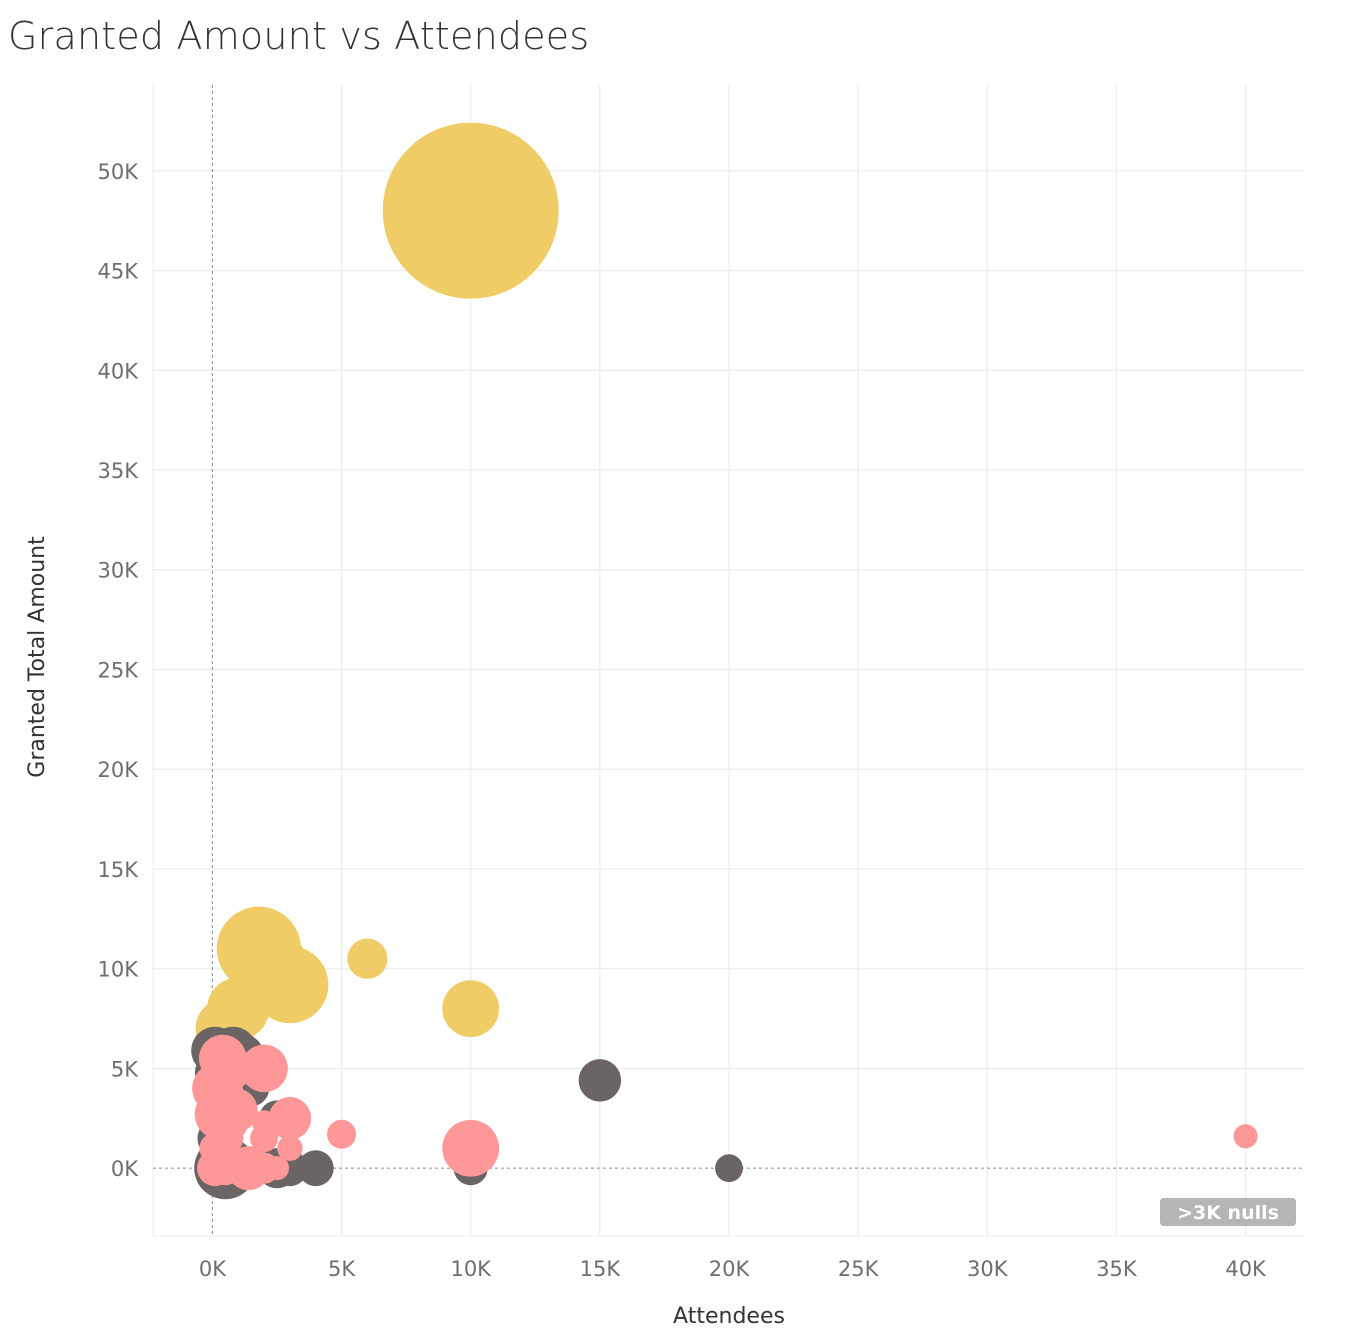  I want to click on y-tick-label: 20K, so click(119, 770).